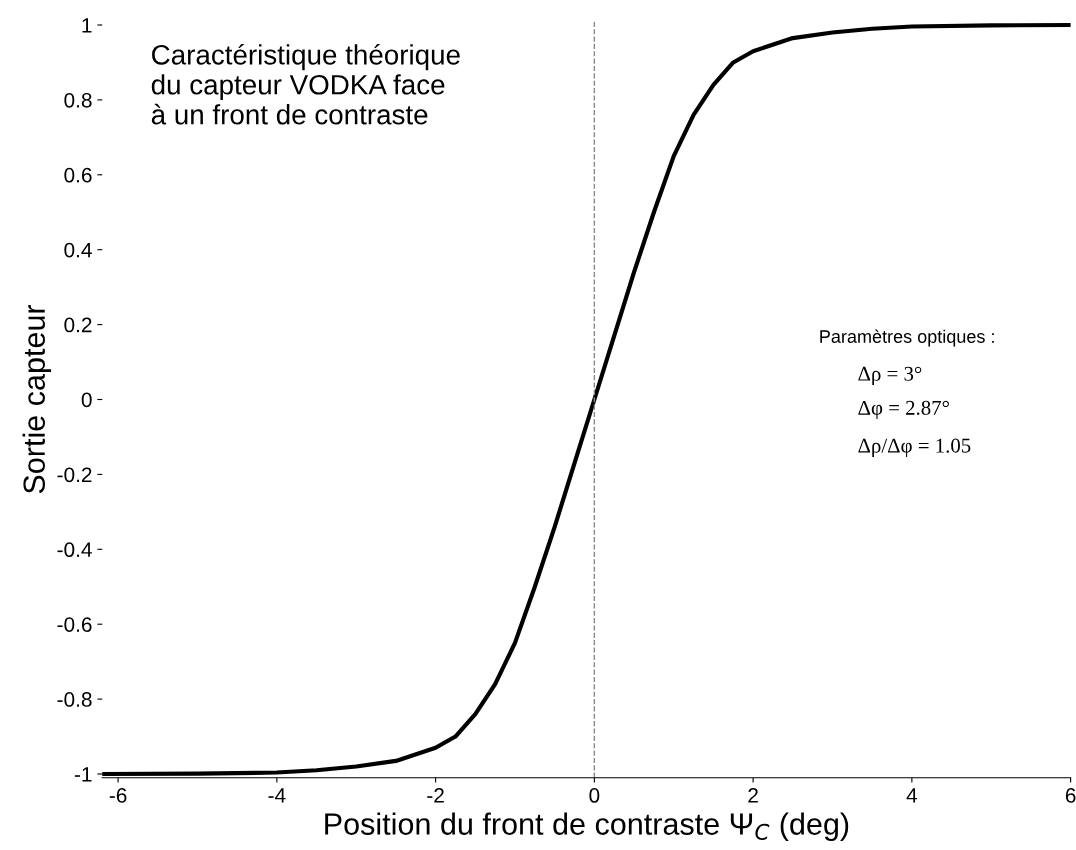  What do you see at coordinates (87, 25) in the screenshot?
I see `y-tick-label: 1` at bounding box center [87, 25].